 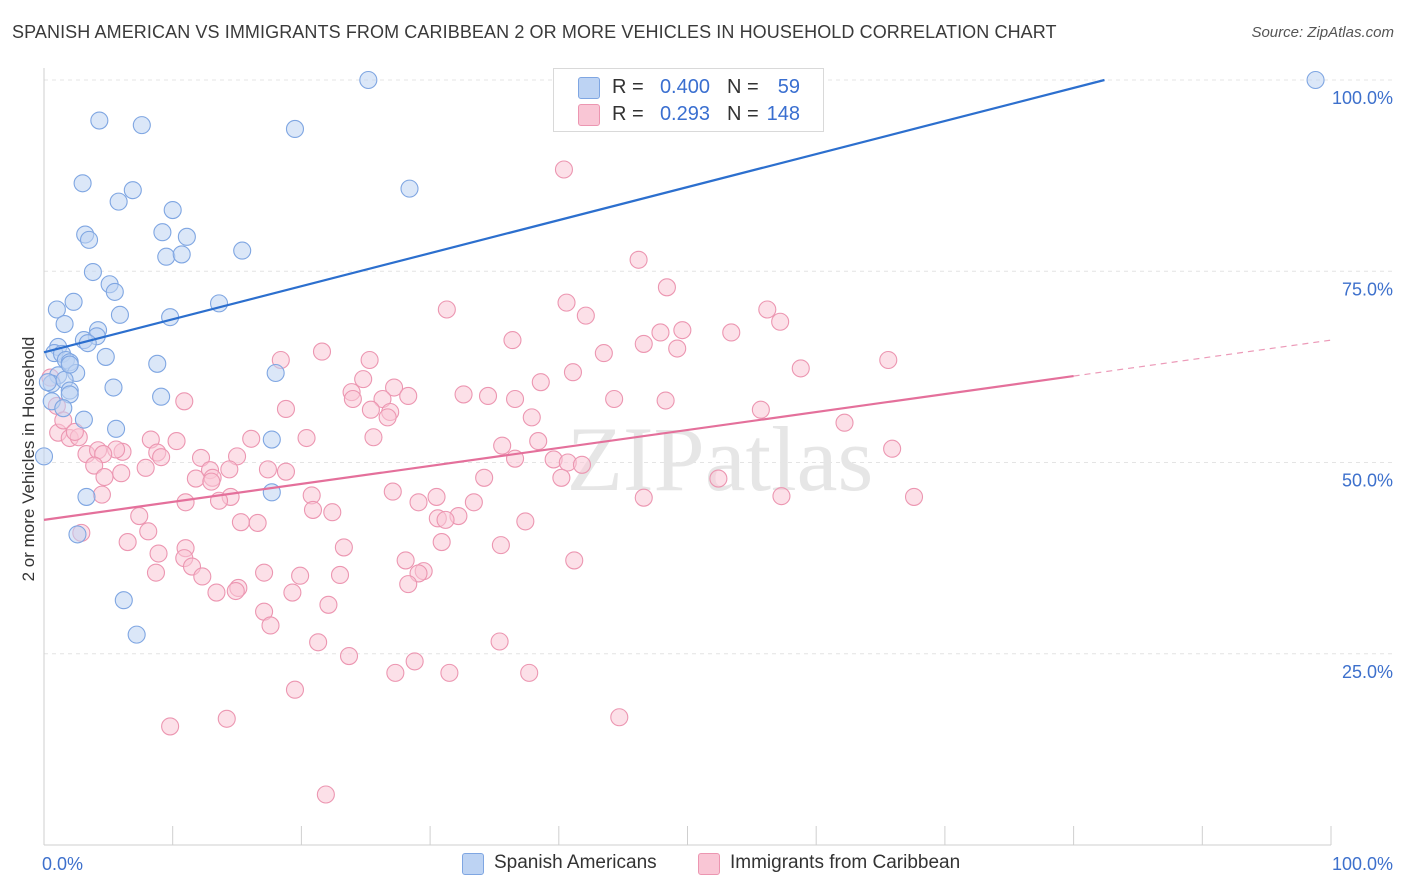 What do you see at coordinates (684, 87) in the screenshot?
I see `legend-r-value: 0.400` at bounding box center [684, 87].